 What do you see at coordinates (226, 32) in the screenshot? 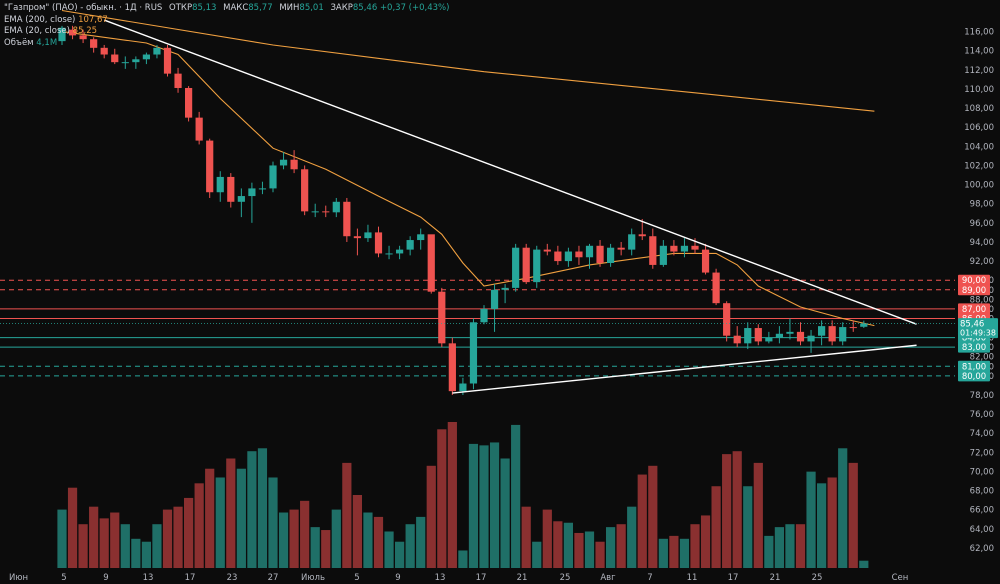
I see `legend-ema20-row: EMA (20, close) 85,25` at bounding box center [226, 32].